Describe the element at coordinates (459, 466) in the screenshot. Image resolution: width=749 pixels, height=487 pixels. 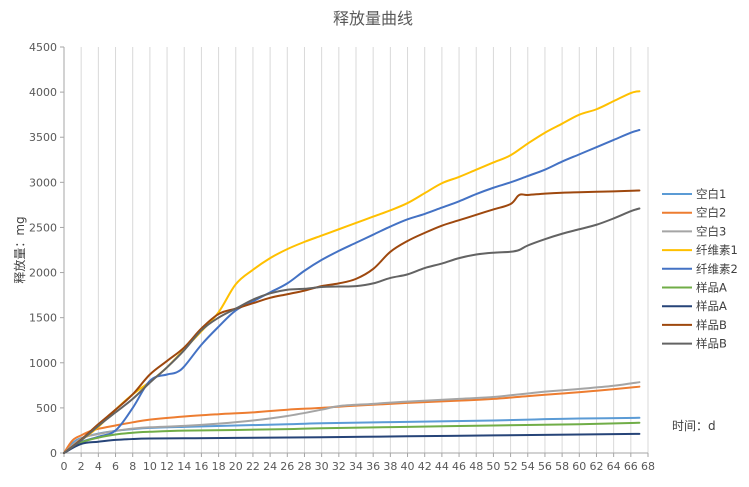
I see `x-tick-label-23: 46` at that location.